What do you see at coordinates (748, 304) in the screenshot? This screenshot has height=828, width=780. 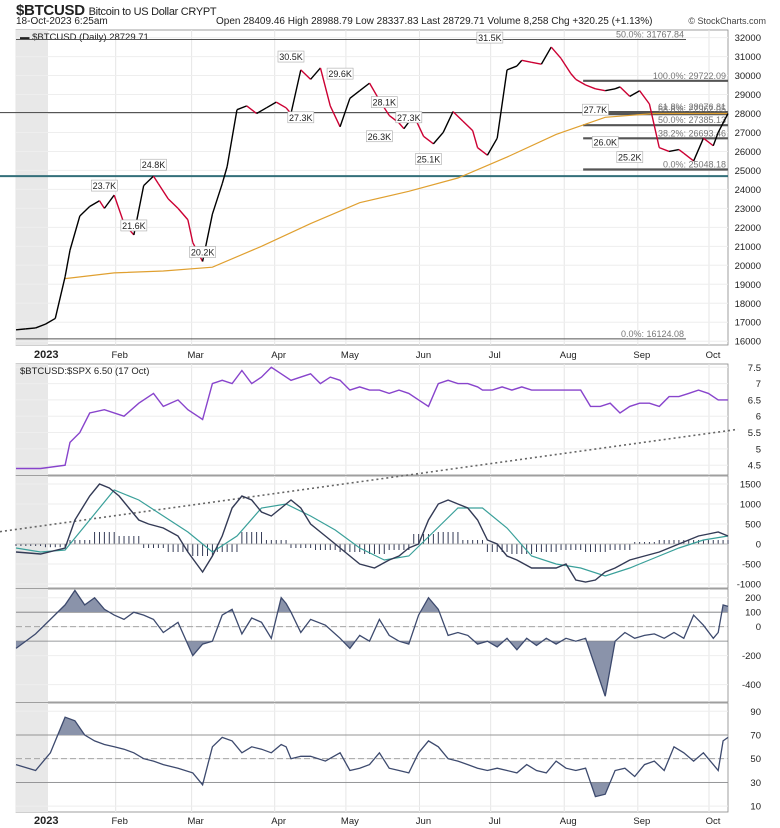 I see `y-tick-label: 18000` at bounding box center [748, 304].